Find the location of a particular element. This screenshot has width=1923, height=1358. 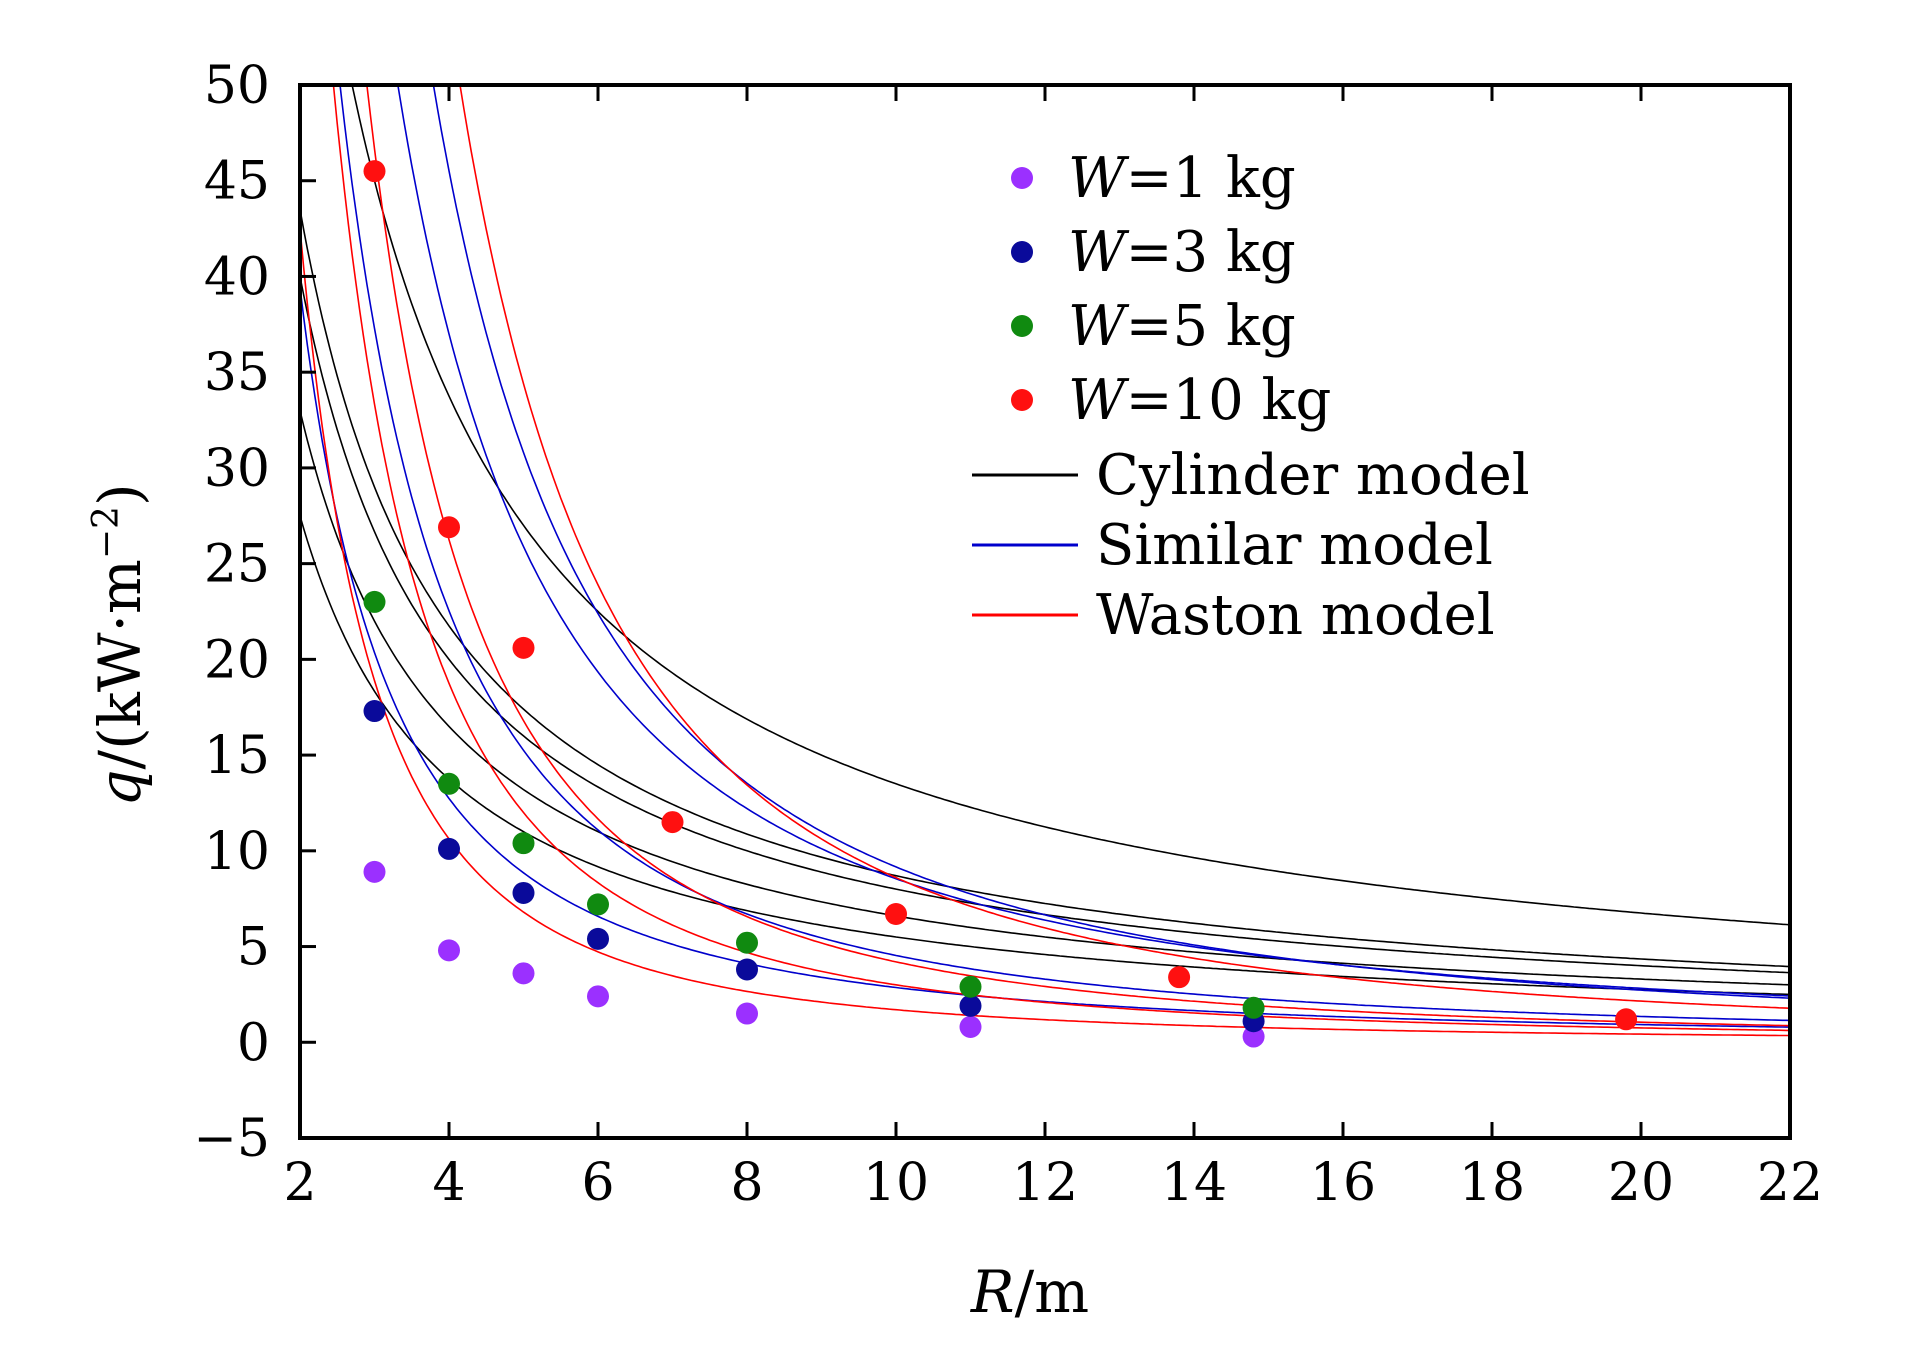

x-tick-label: 14 is located at coordinates (1194, 1183).